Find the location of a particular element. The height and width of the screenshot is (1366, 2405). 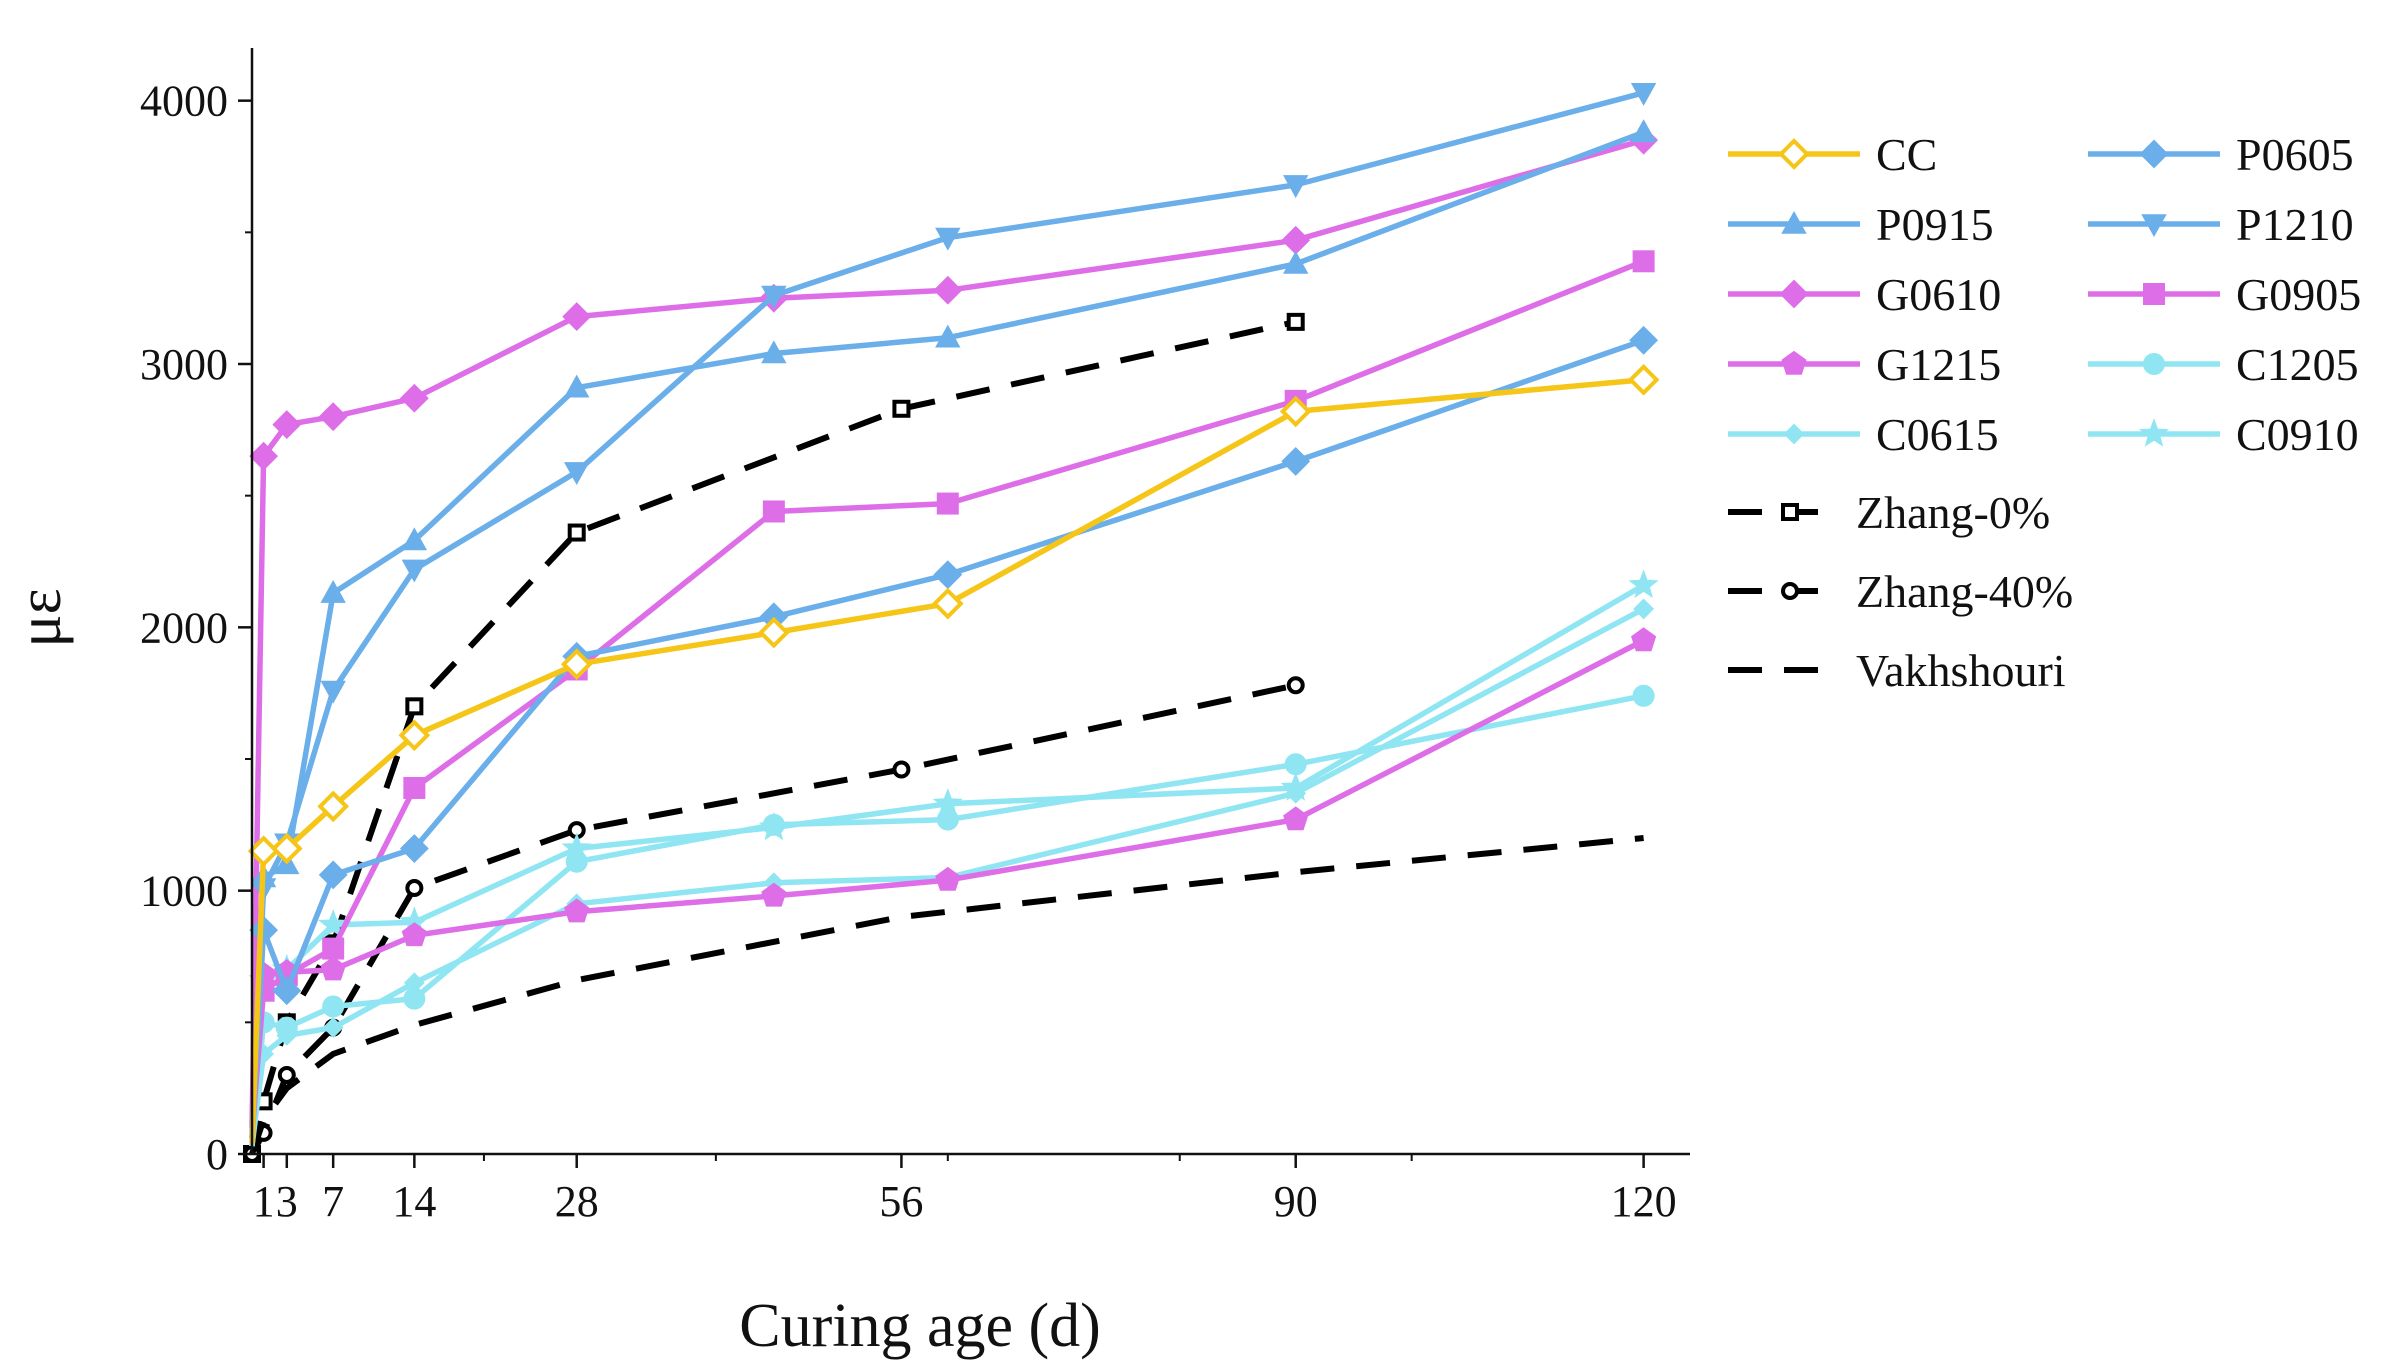

legend-item-zhang-40-pct: Zhang-40% is located at coordinates (1900, 591).